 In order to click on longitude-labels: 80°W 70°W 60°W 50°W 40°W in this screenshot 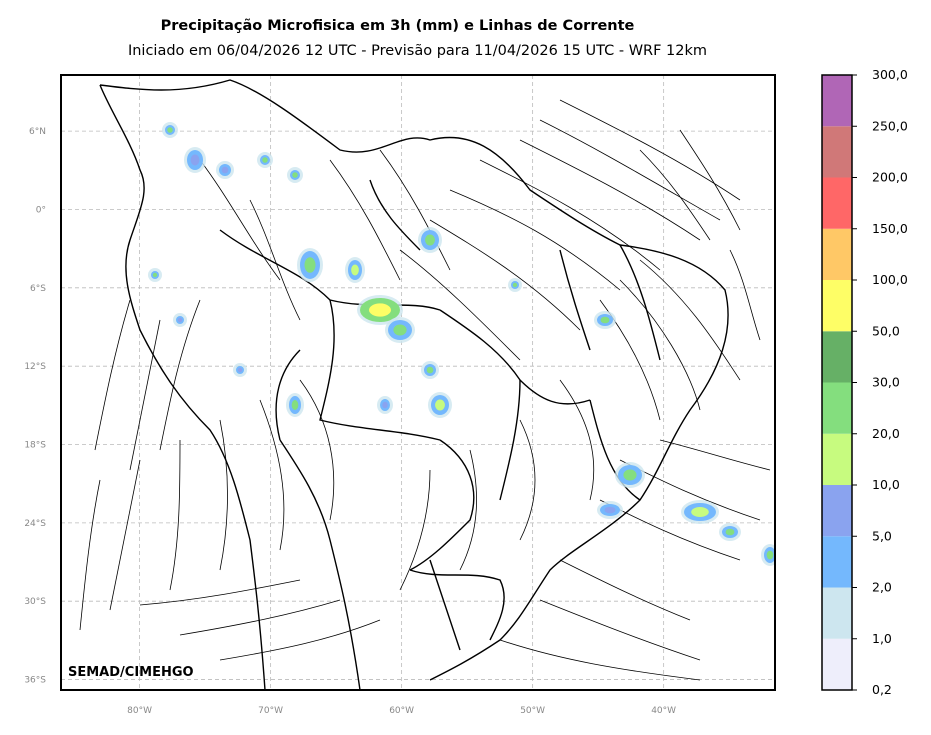, I will do `click(401, 711)`.